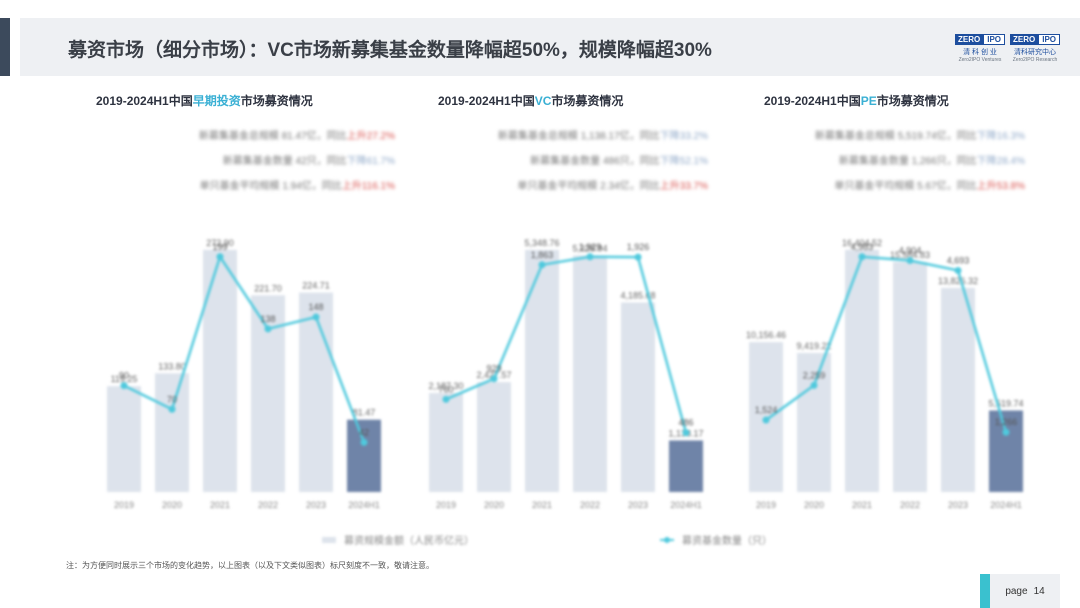  I want to click on chart-title-early-stage: 2019-2024H1中国早期投资市场募资情况, so click(204, 101).